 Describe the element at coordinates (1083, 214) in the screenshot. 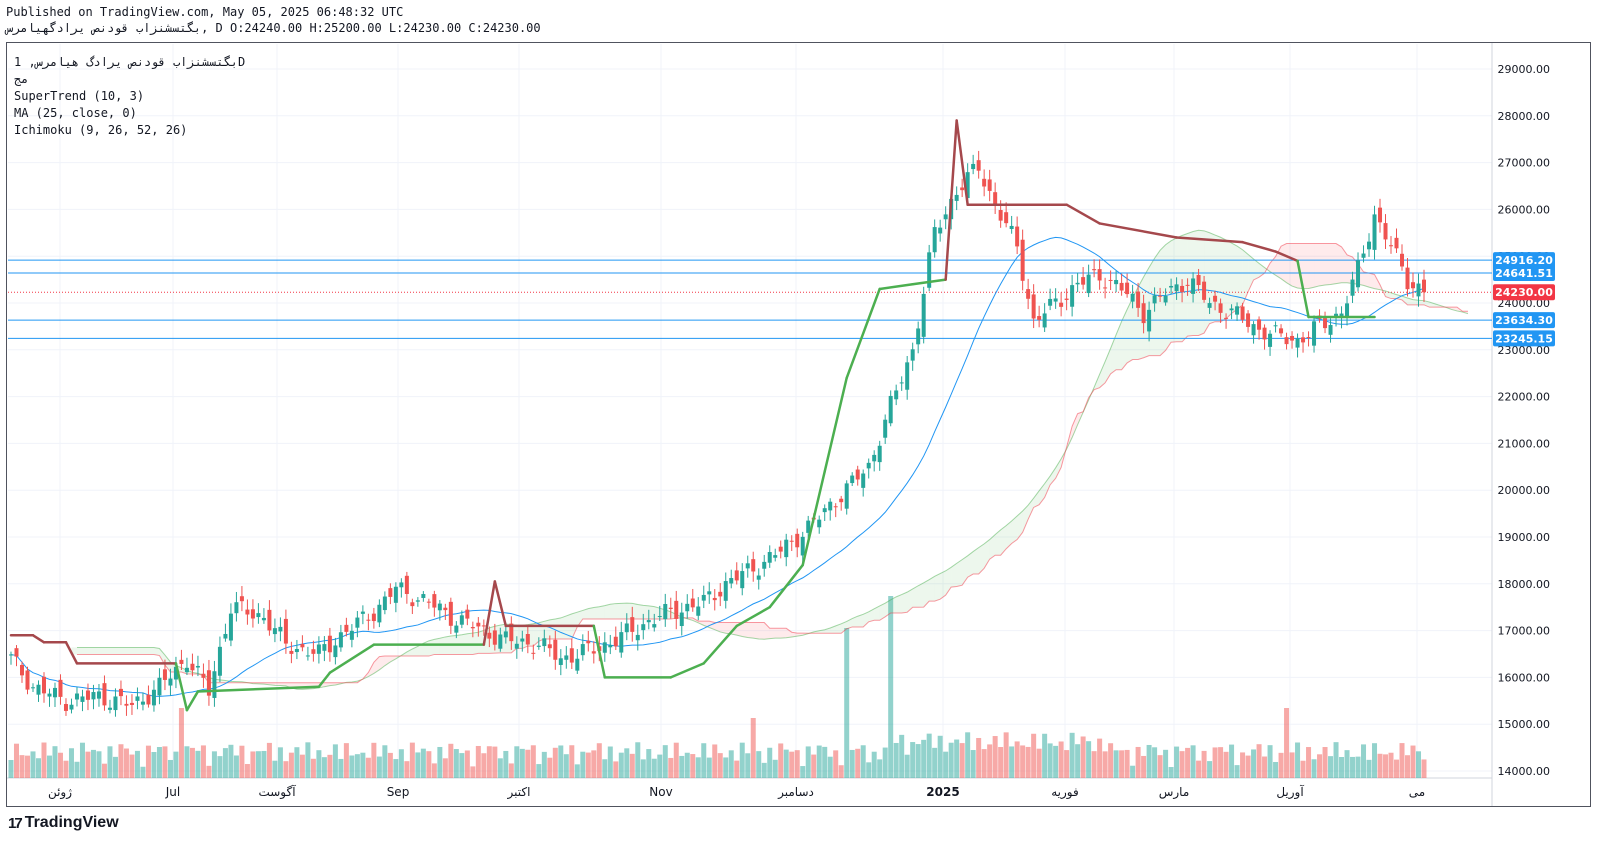

I see `supertrend-segment` at that location.